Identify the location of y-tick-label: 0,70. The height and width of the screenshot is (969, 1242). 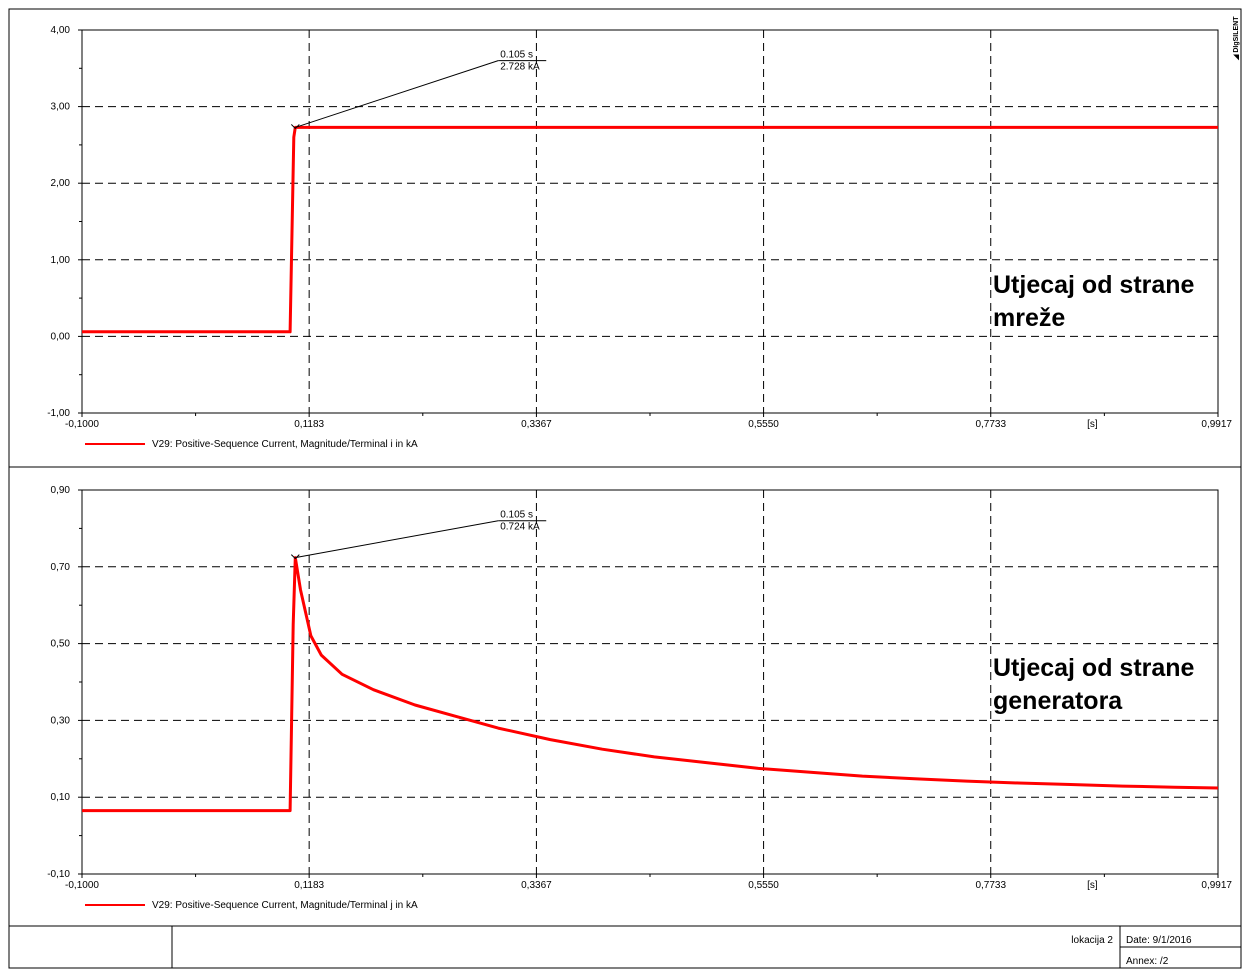
(61, 567).